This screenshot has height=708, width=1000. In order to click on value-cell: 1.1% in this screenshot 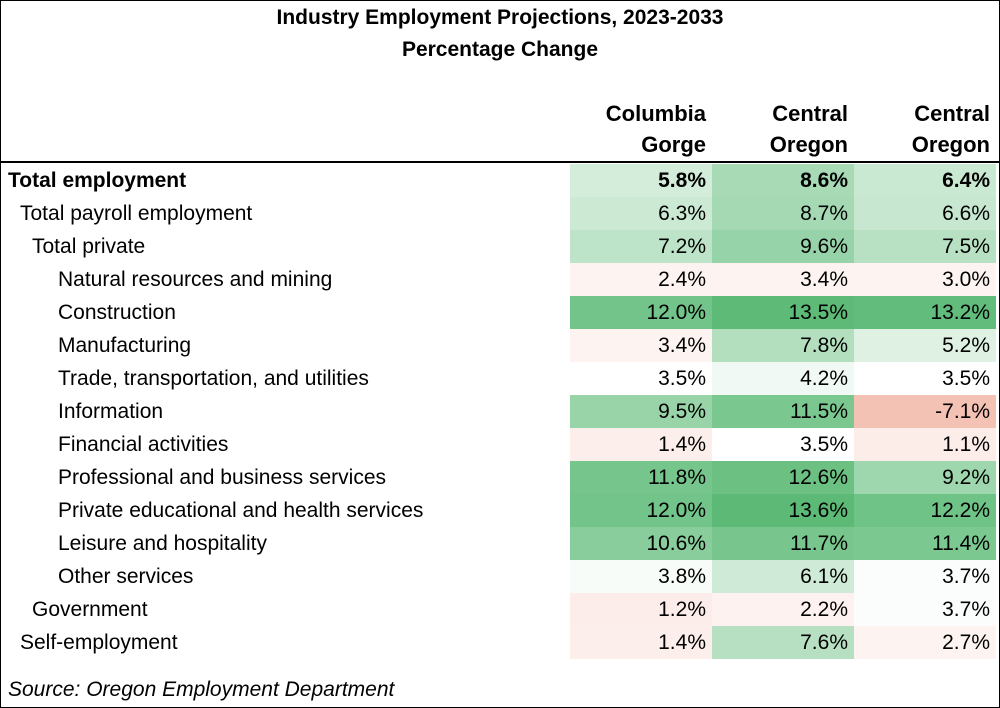, I will do `click(925, 444)`.